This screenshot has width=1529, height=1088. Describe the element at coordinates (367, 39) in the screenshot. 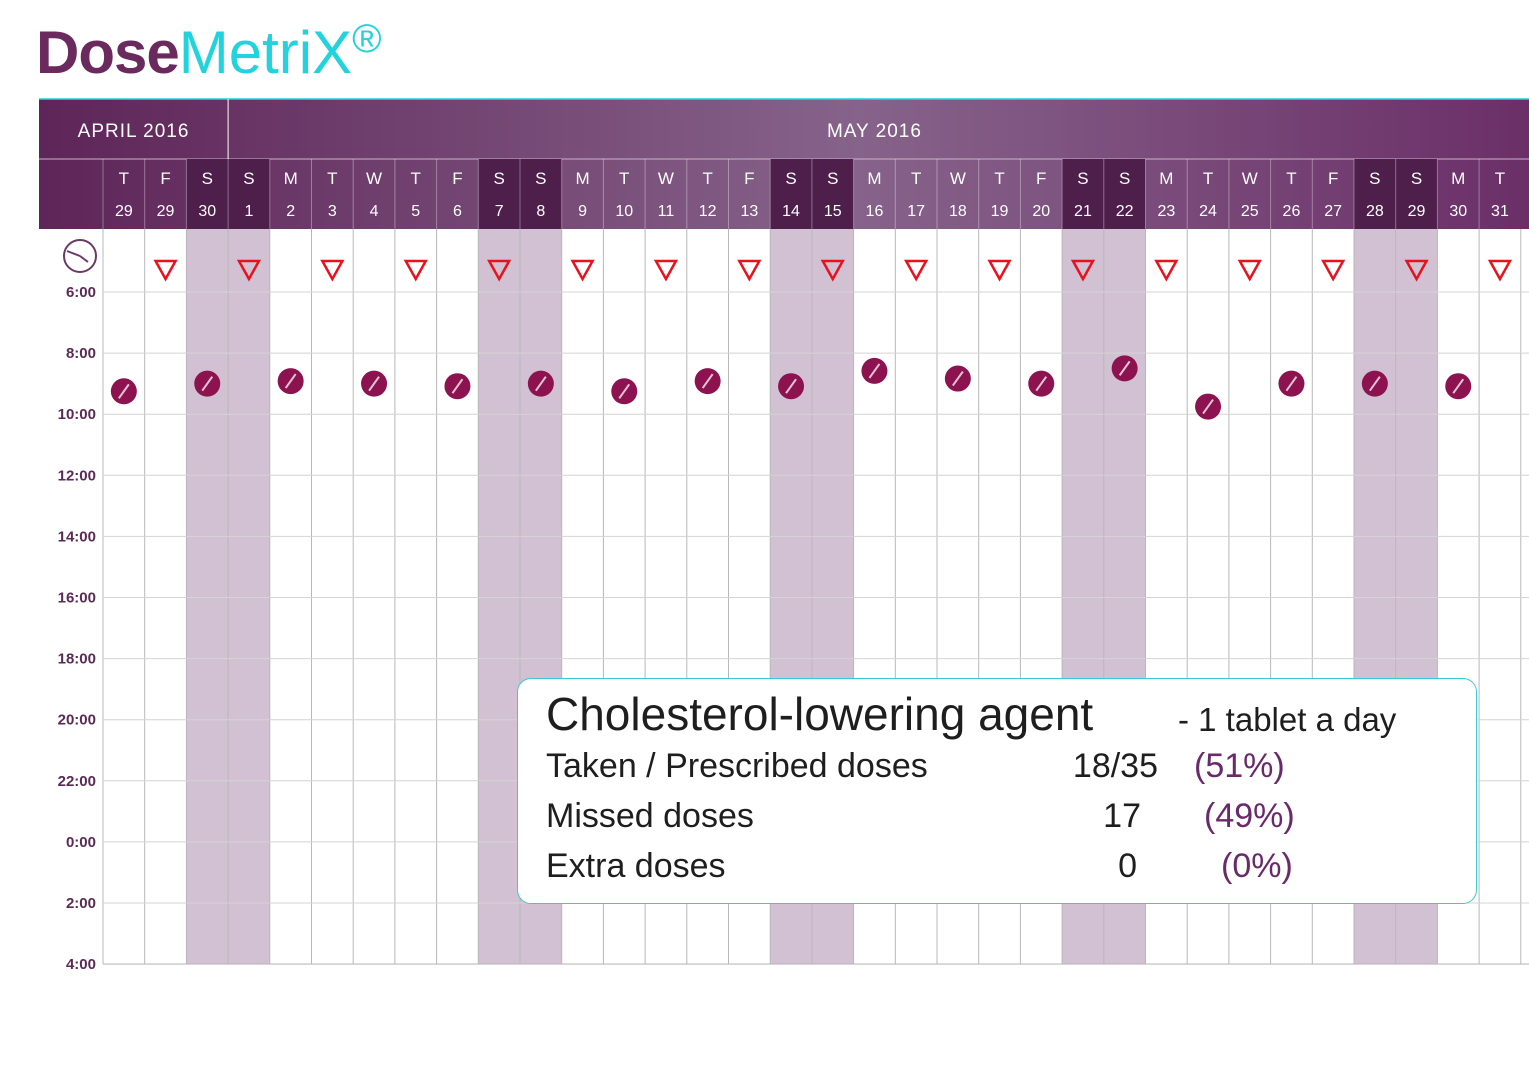

I see `registered-mark: ®` at that location.